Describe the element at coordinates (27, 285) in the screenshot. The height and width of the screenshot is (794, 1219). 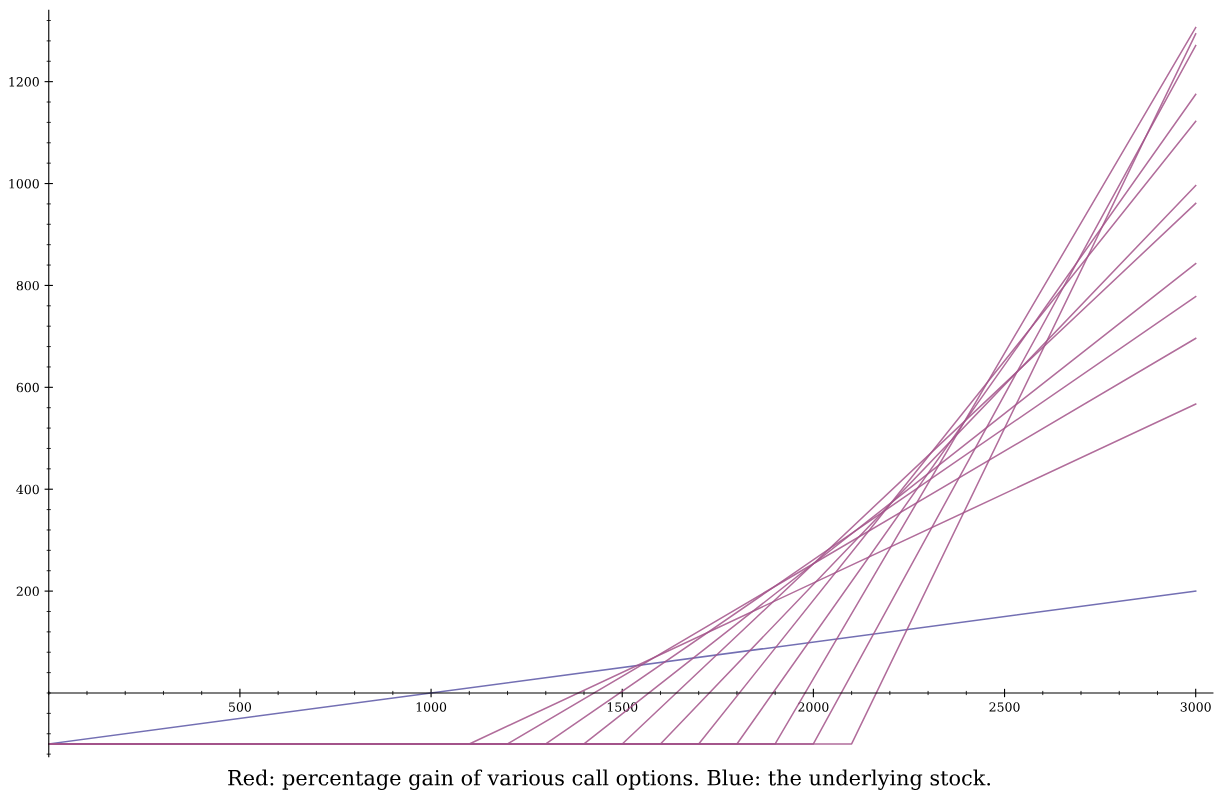
I see `y-tick-label: 800` at that location.